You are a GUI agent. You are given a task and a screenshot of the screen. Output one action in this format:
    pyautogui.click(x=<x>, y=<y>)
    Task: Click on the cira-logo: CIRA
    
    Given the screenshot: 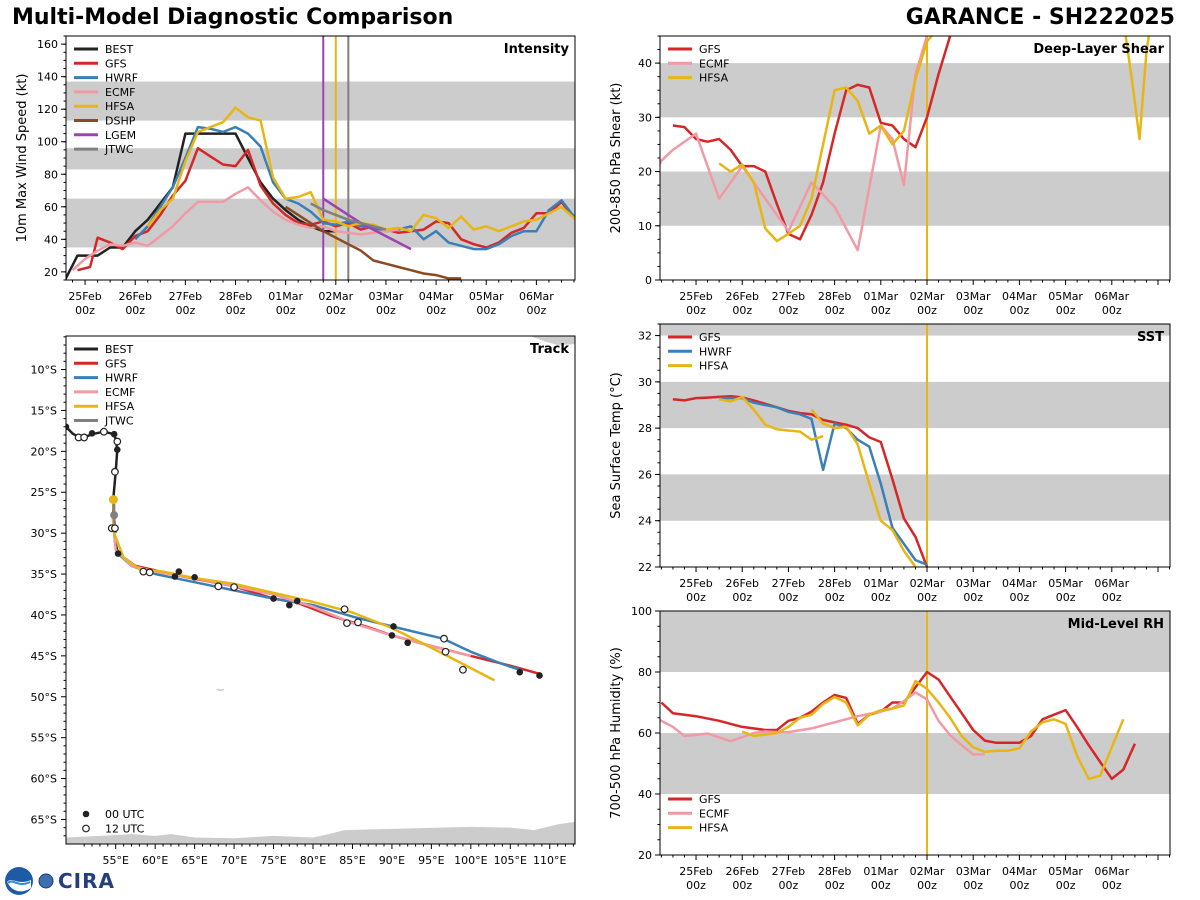 What is the action you would take?
    pyautogui.click(x=86, y=881)
    